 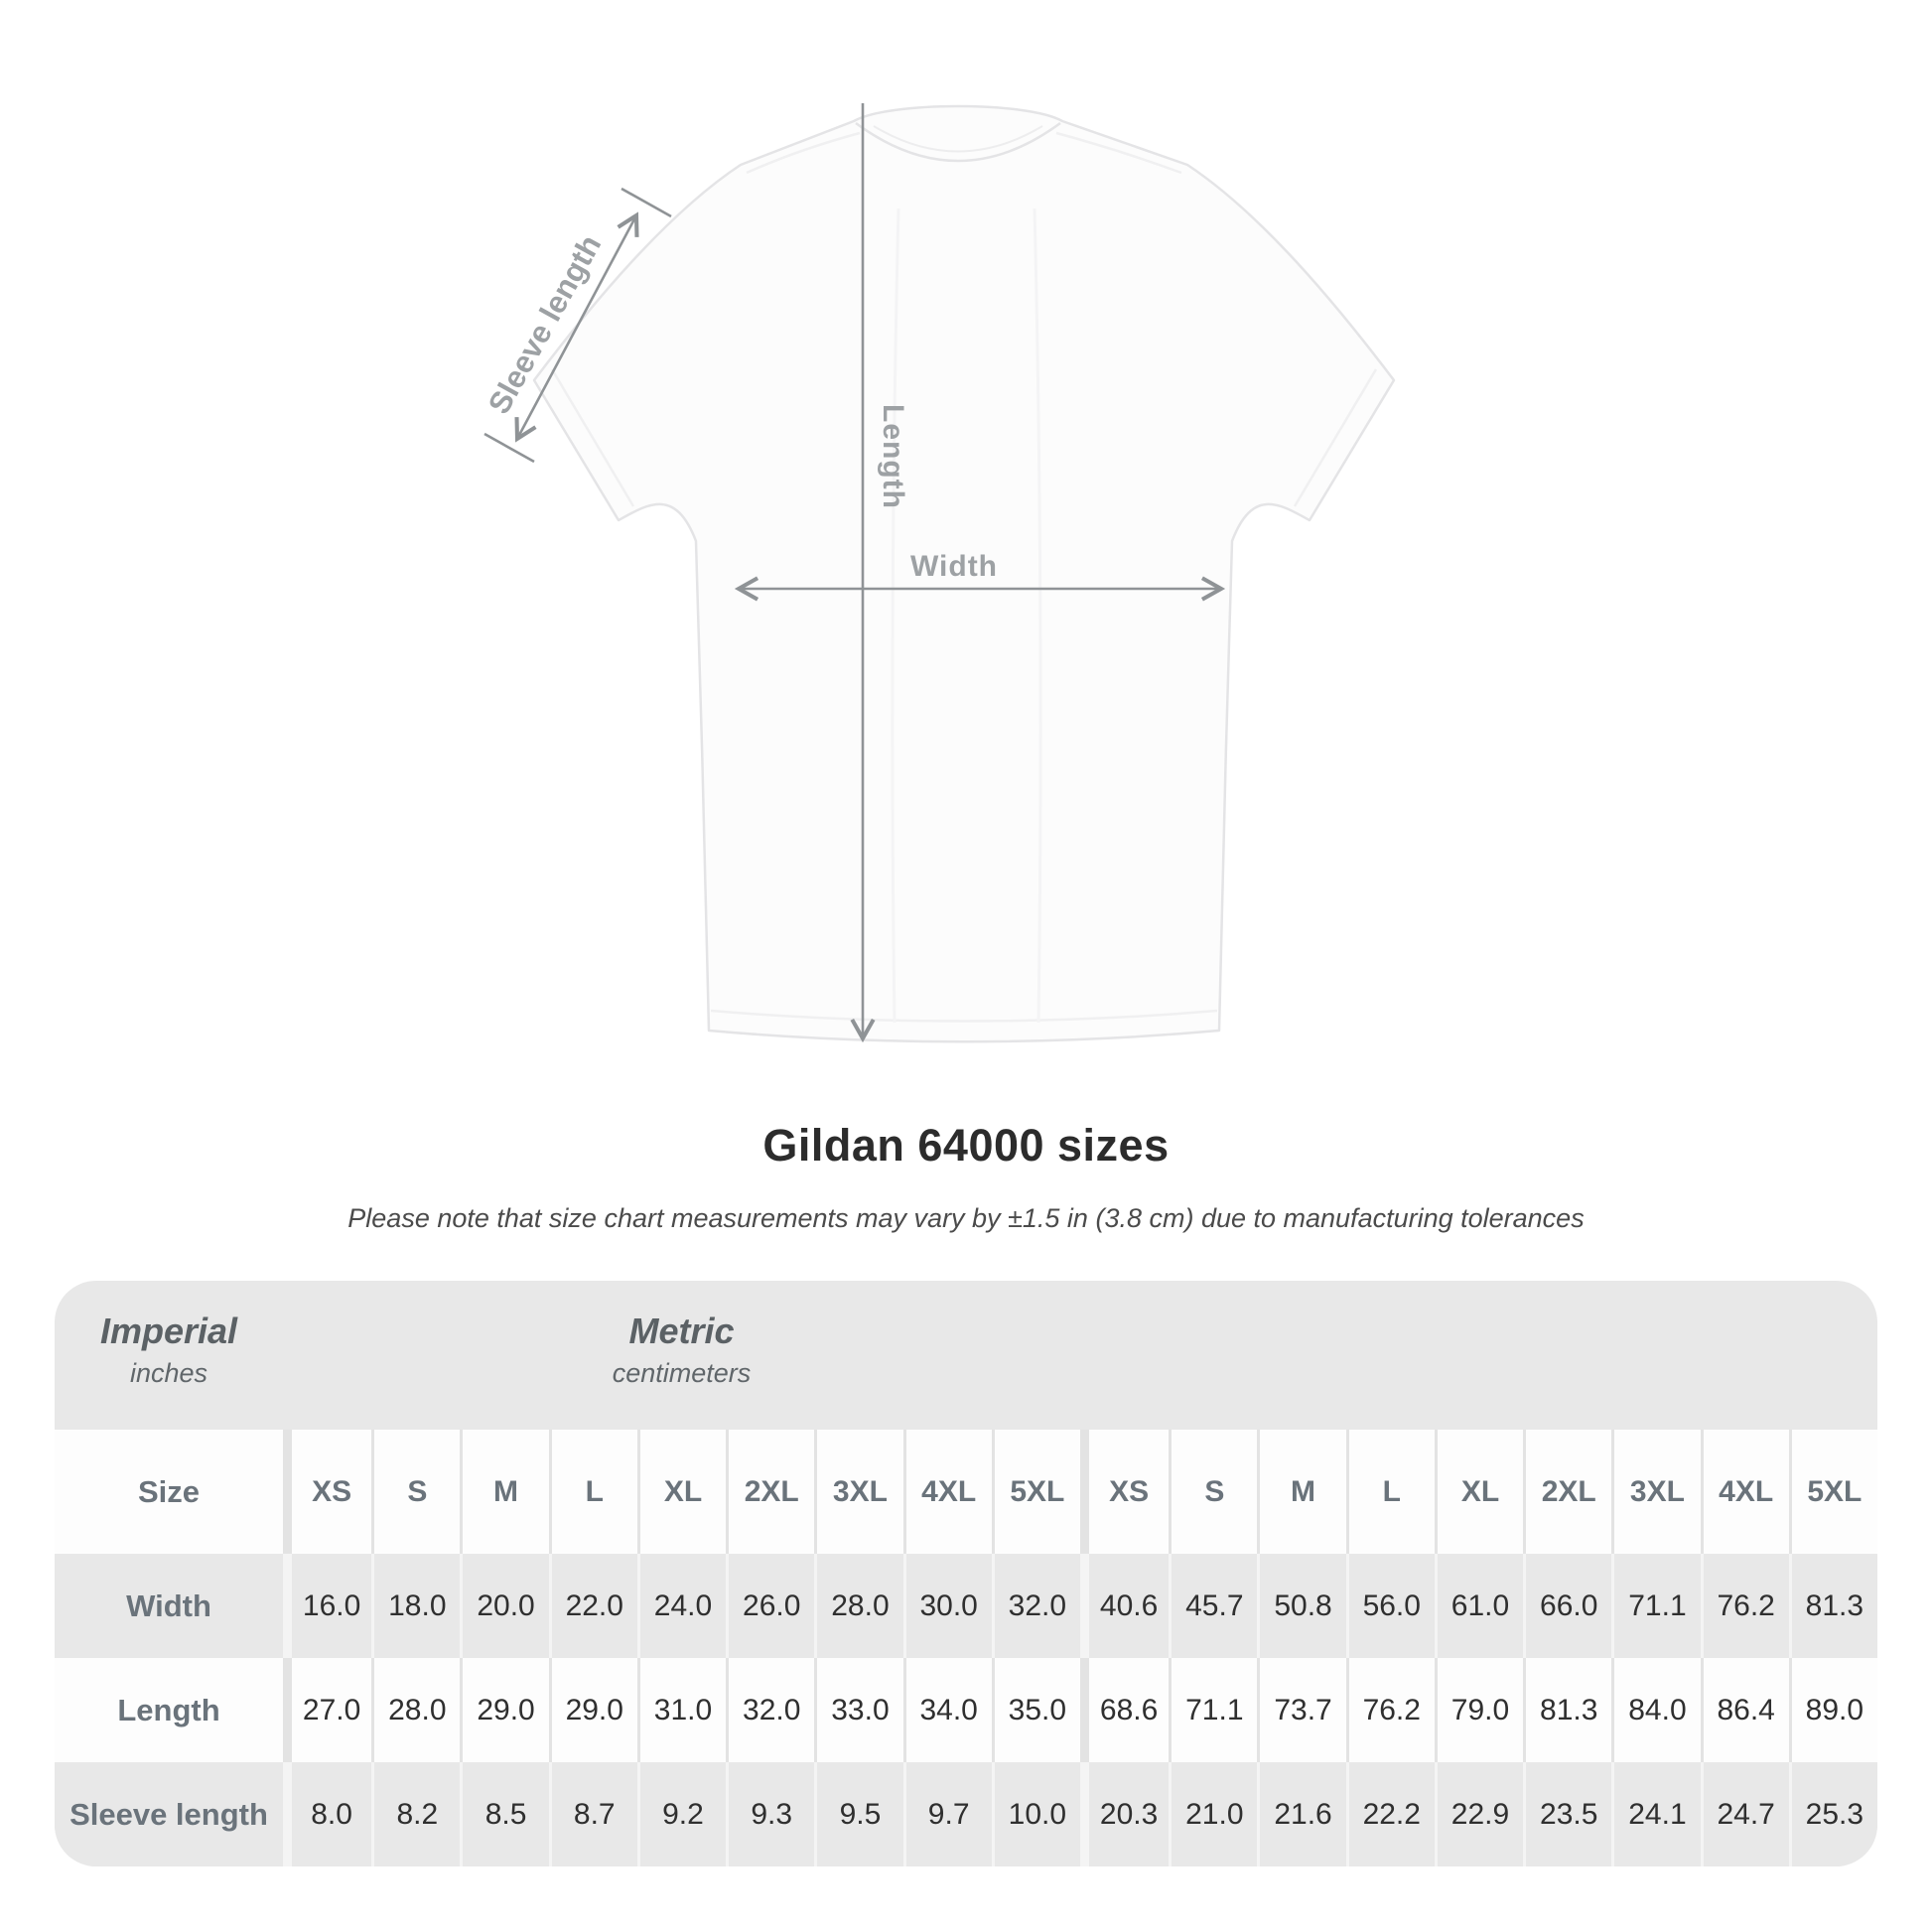 I want to click on measurement-cell: 40.6, so click(x=1124, y=1606).